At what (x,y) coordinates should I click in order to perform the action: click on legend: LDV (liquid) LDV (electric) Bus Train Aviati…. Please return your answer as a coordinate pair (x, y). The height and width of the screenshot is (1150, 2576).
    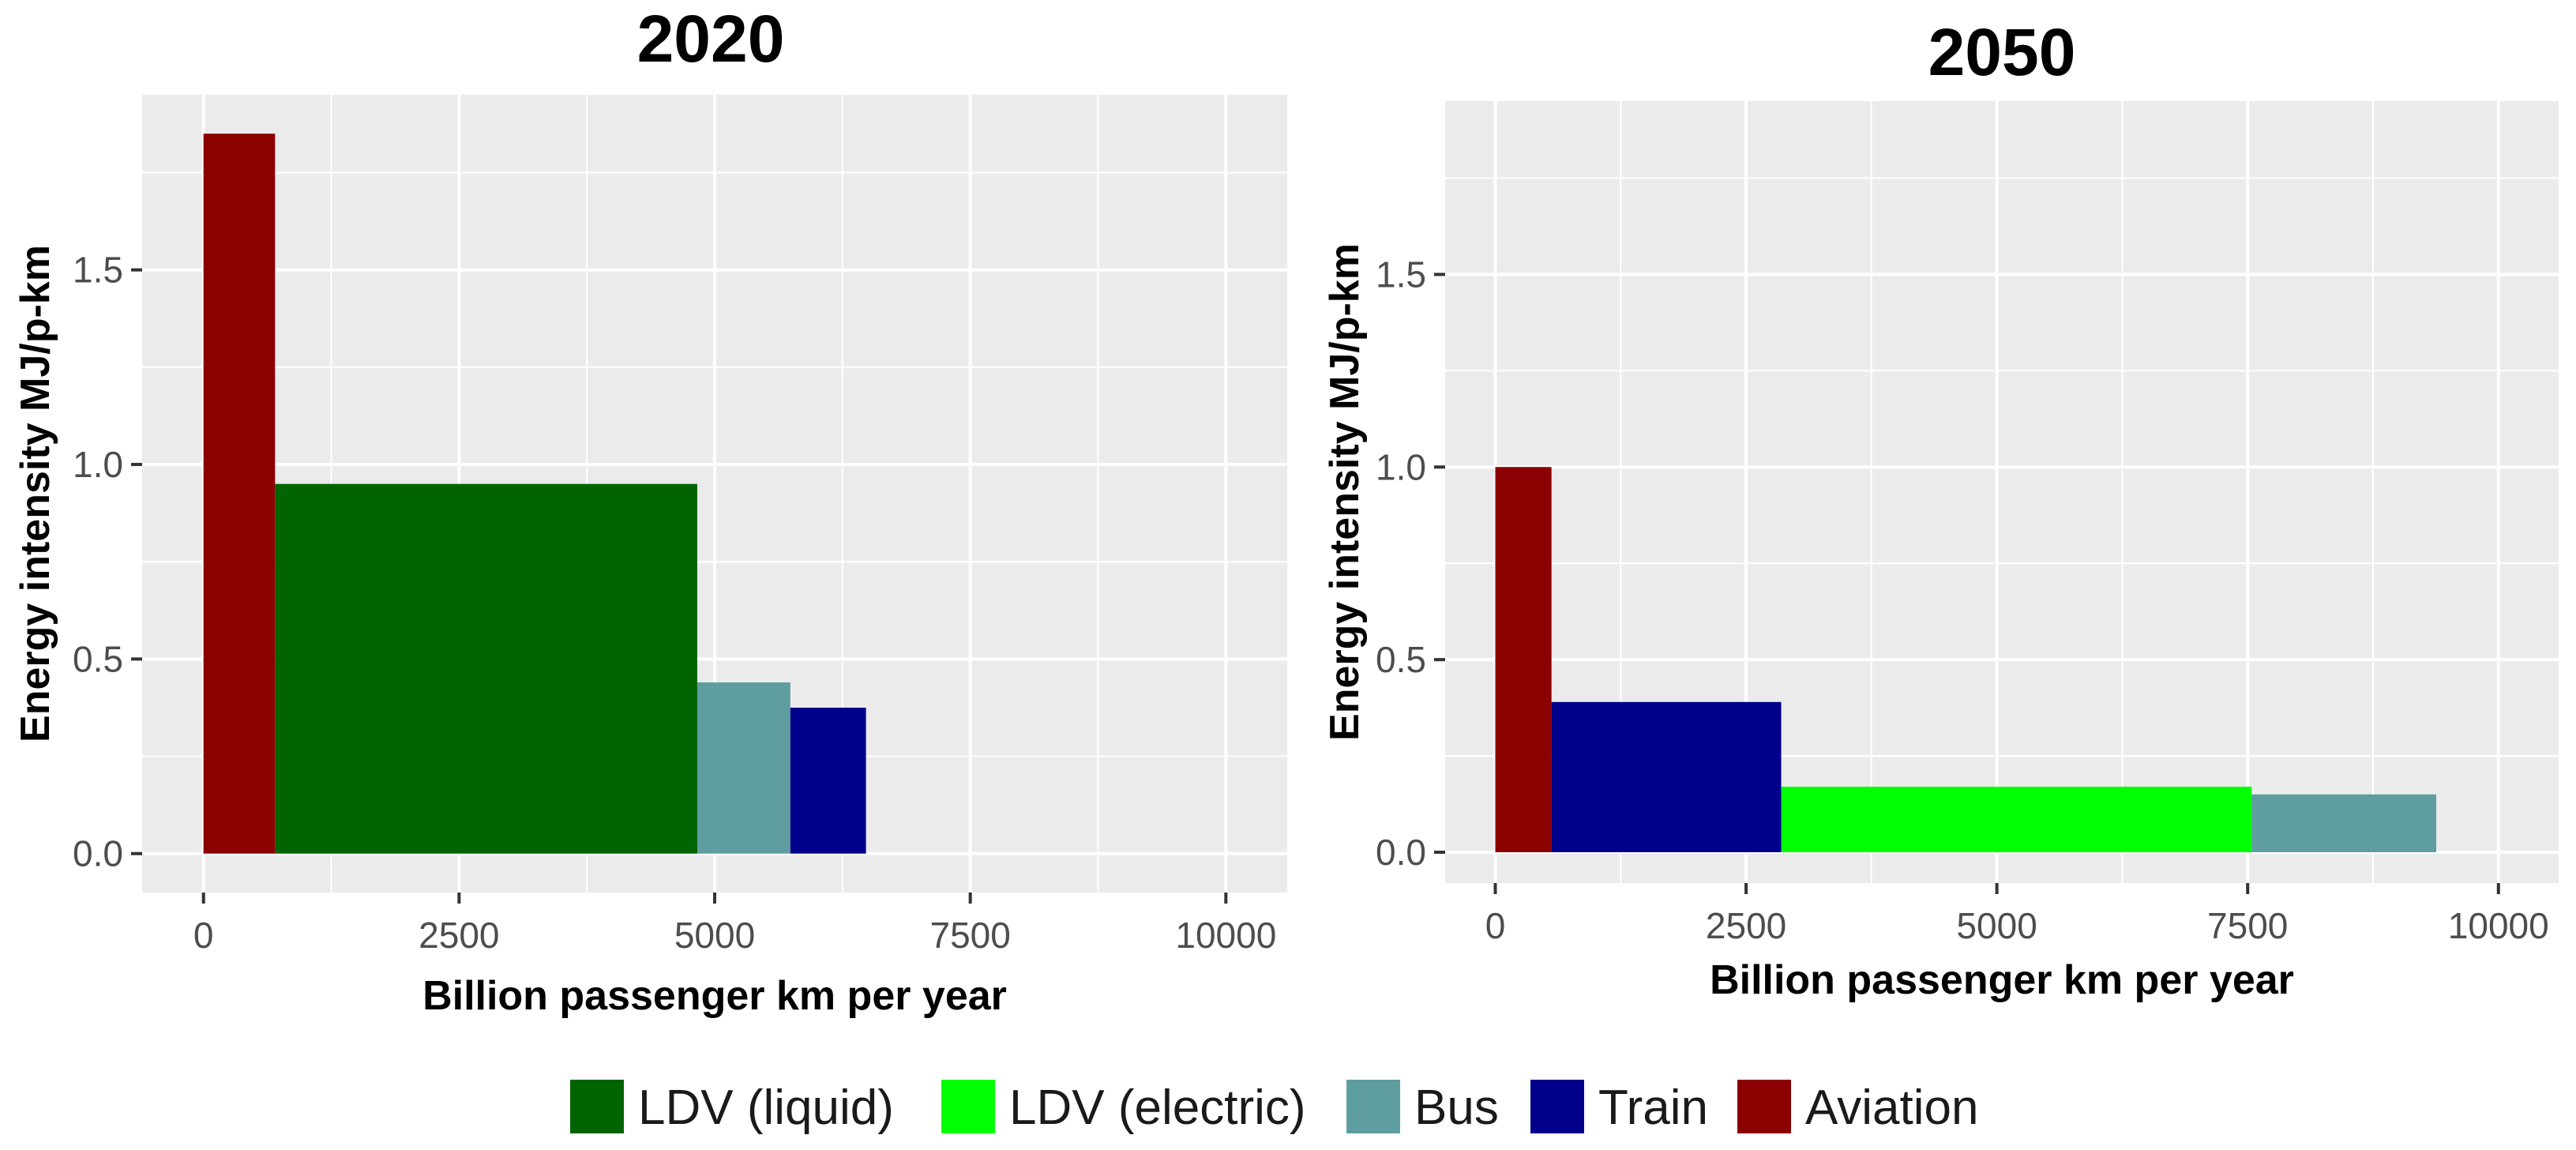
    Looking at the image, I should click on (1274, 1107).